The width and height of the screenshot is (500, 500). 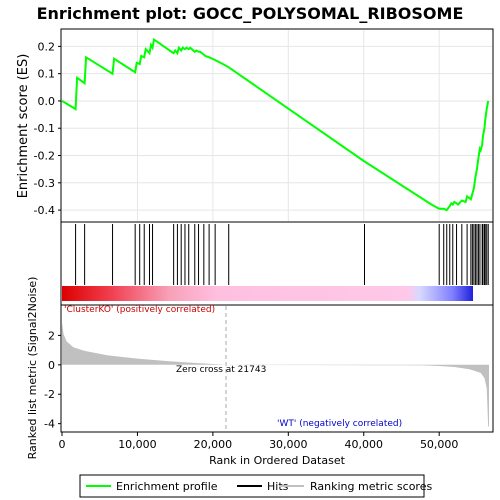 What do you see at coordinates (44, 210) in the screenshot?
I see `es-y-tick-label: -0.4` at bounding box center [44, 210].